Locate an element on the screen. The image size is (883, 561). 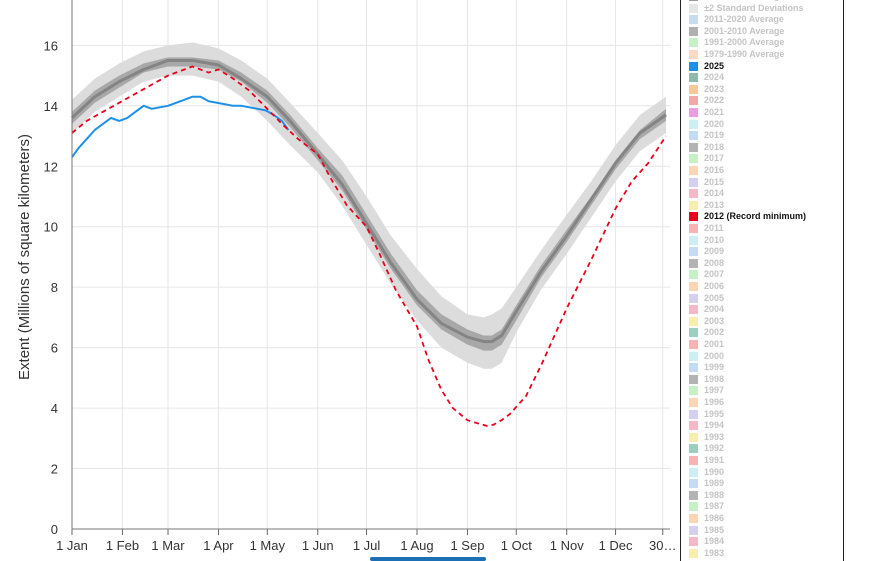
x-tick-label: 1 Dec is located at coordinates (616, 545).